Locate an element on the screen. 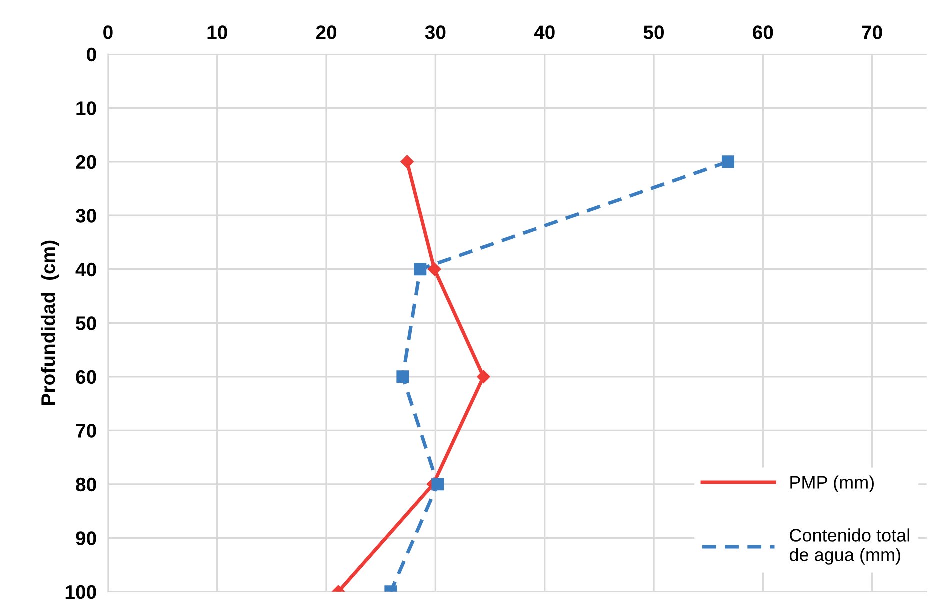 This screenshot has height=604, width=941. y-tick-label: 100 is located at coordinates (81, 592).